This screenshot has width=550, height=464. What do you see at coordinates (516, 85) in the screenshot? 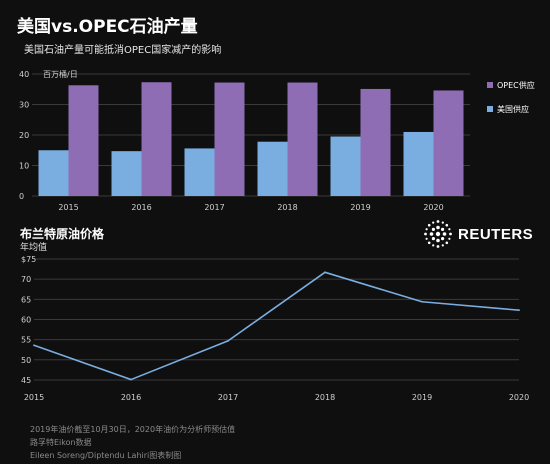
I see `legend-opec-label: OPEC供应` at bounding box center [516, 85].